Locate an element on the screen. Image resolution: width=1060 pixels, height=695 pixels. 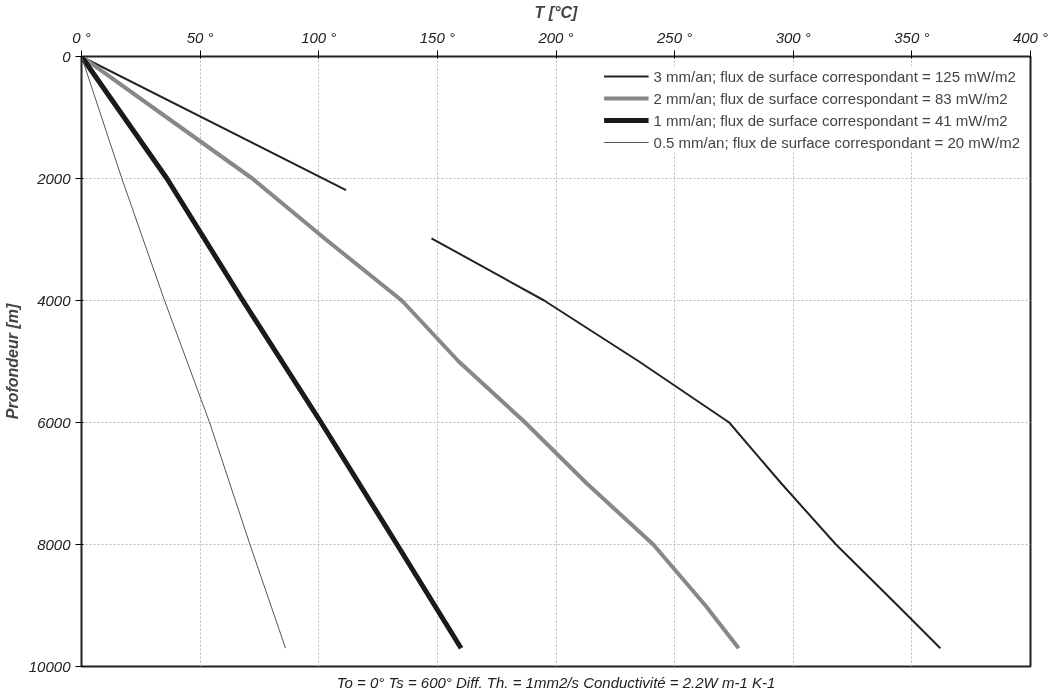
x-tick-label: 350 ° is located at coordinates (912, 37).